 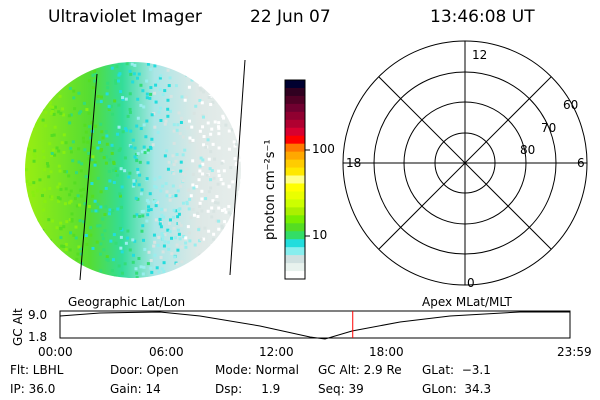 I want to click on info-seq: Seq: 39, so click(x=341, y=389).